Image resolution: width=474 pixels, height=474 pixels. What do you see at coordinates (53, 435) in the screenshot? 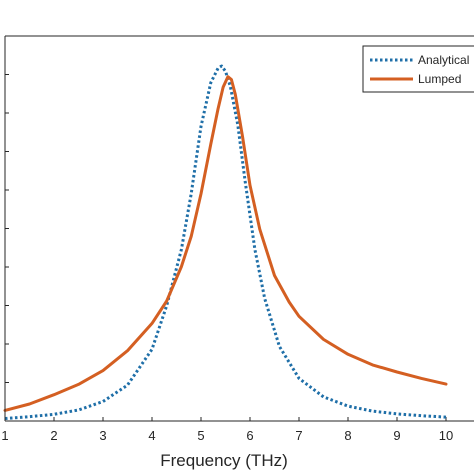
I see `x-tick-label: 2` at bounding box center [53, 435].